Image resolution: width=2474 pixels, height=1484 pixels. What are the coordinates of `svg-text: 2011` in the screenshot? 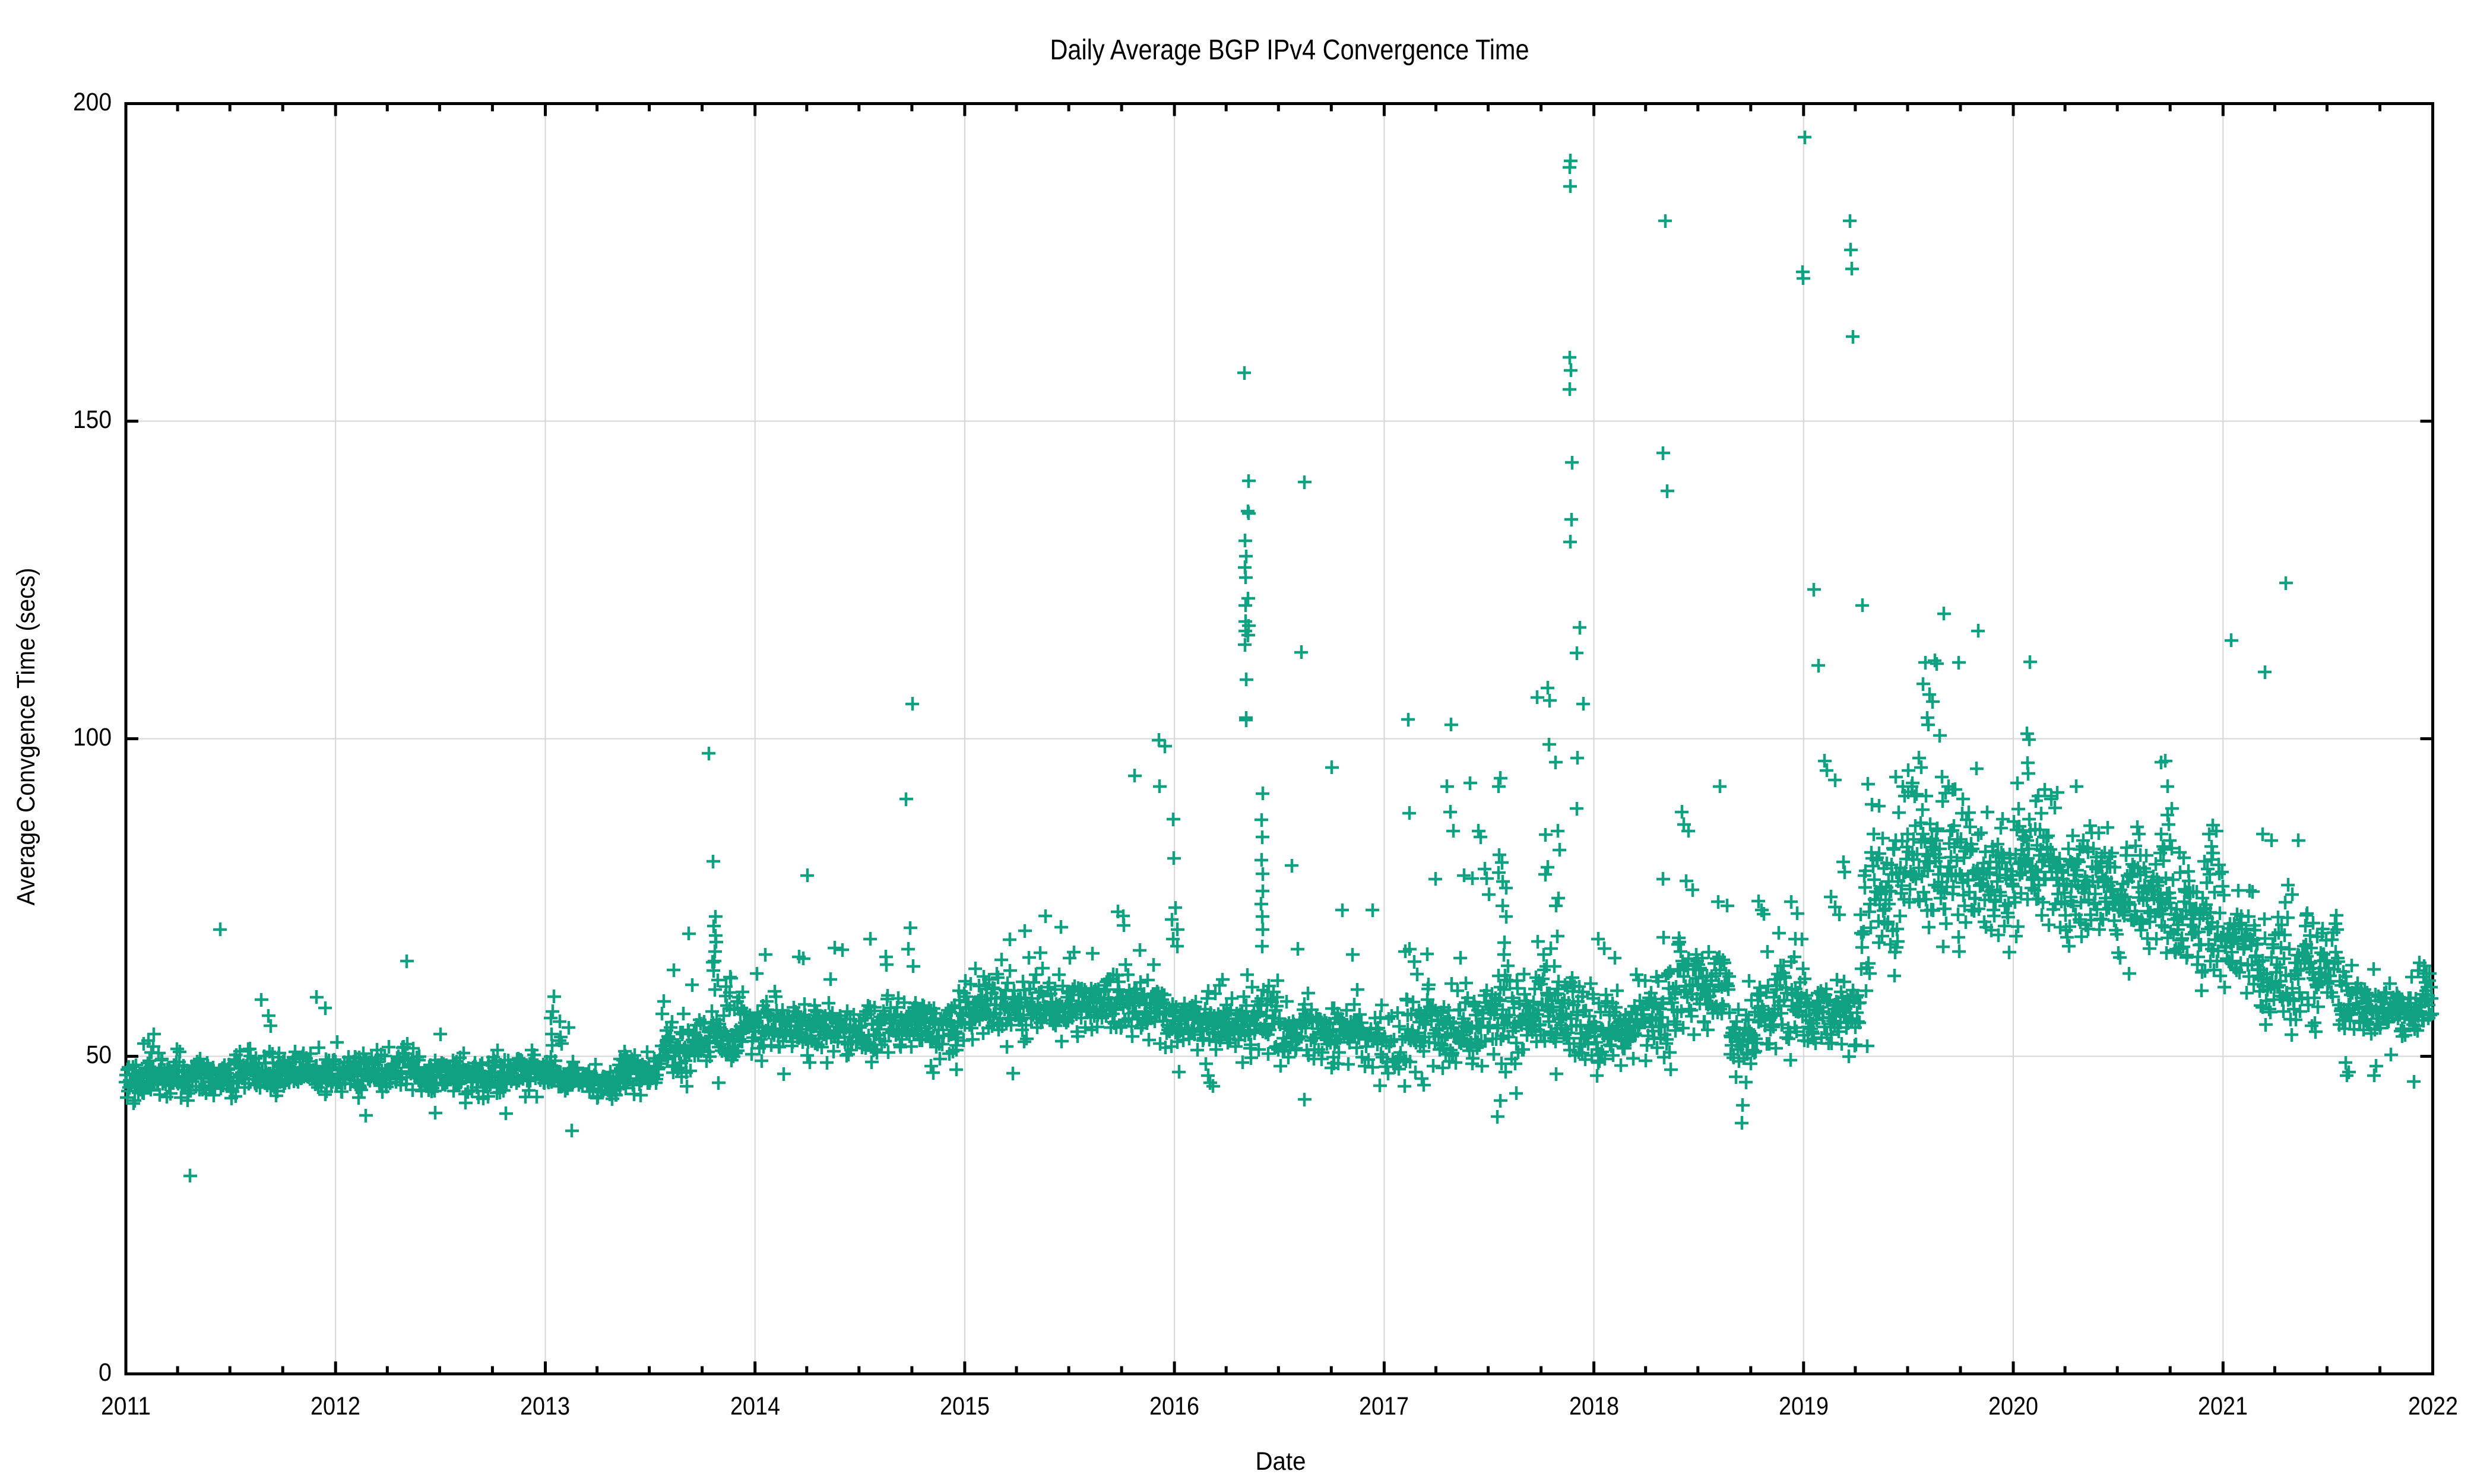 It's located at (126, 1406).